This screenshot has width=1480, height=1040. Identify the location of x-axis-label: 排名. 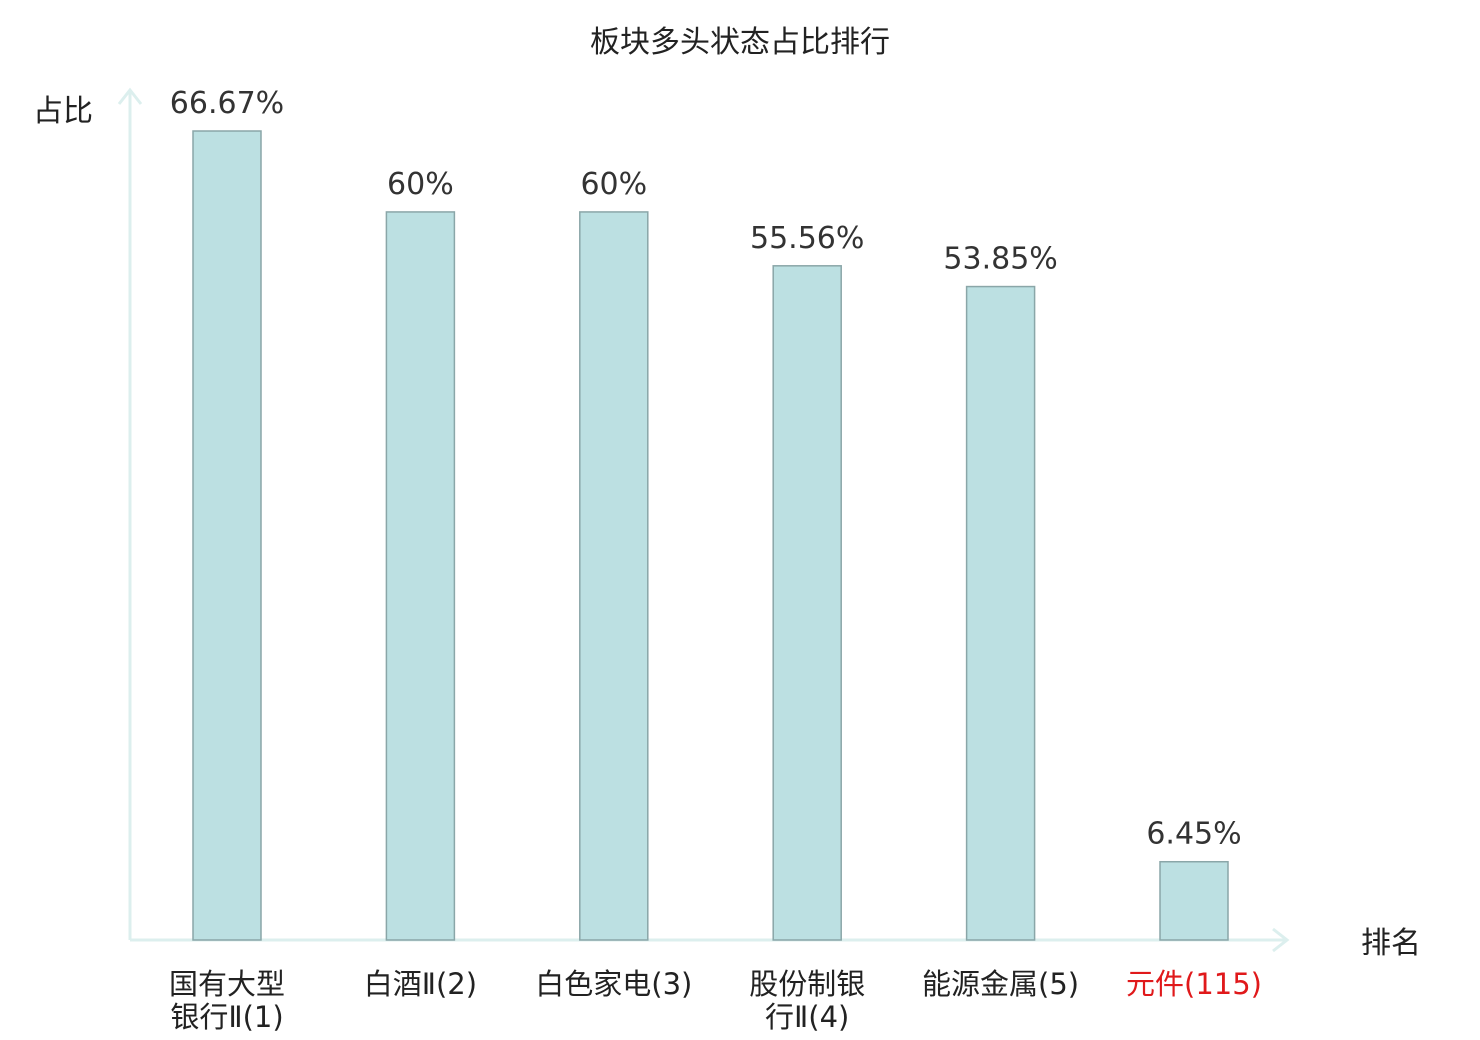
(1391, 943).